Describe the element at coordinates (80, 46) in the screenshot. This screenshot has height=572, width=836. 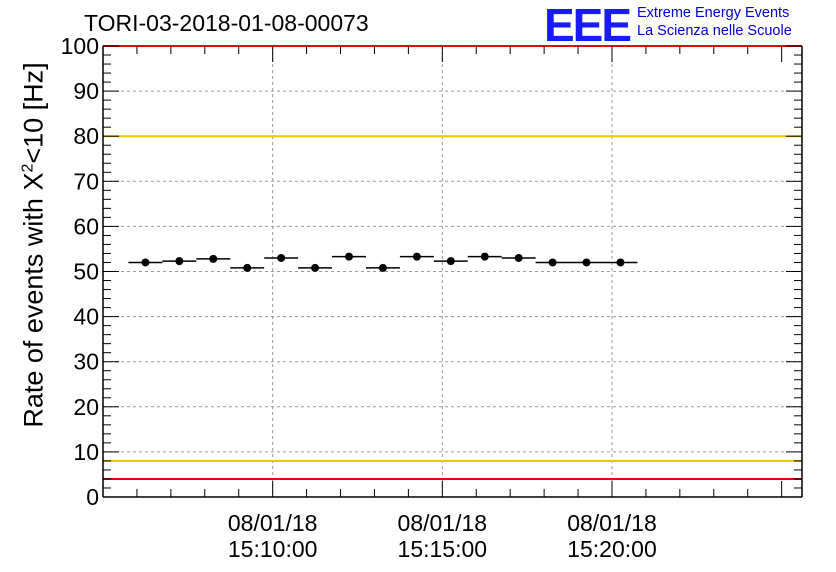
I see `y-tick-label: 100` at that location.